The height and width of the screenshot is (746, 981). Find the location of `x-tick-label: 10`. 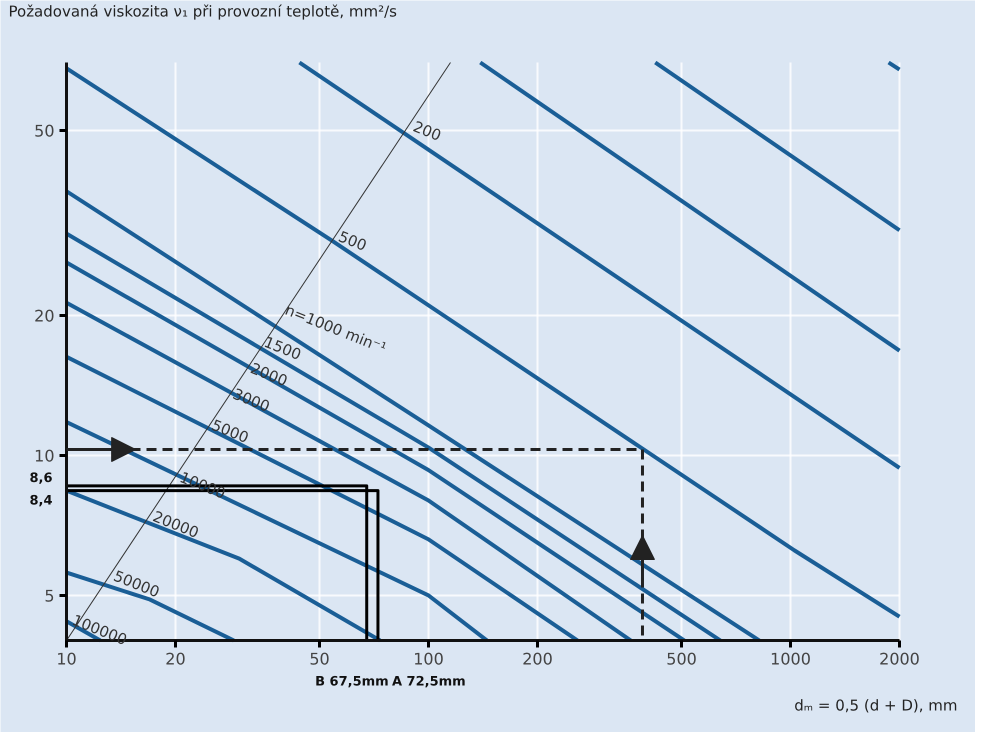

x-tick-label: 10 is located at coordinates (66, 659).